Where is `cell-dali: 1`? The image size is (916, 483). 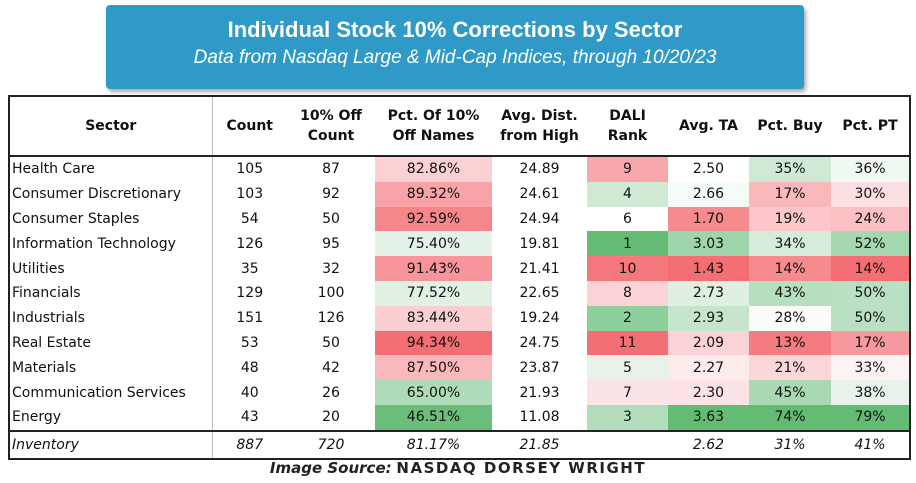
cell-dali: 1 is located at coordinates (627, 244).